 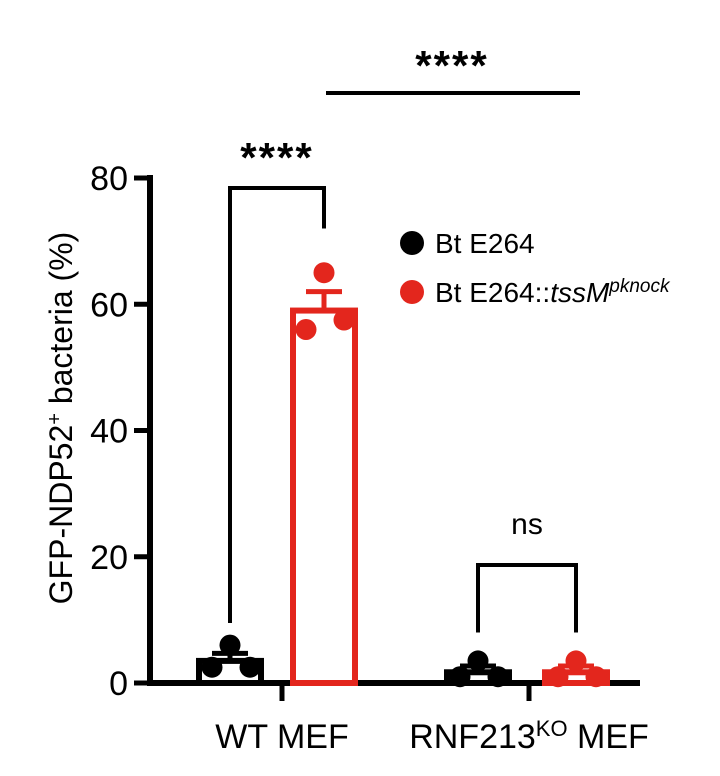 I want to click on significance-bracket-wt, so click(x=277, y=405).